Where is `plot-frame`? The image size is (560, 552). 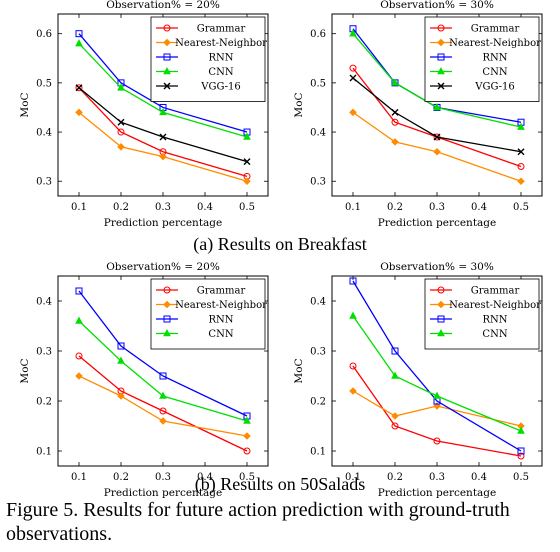 plot-frame is located at coordinates (437, 371).